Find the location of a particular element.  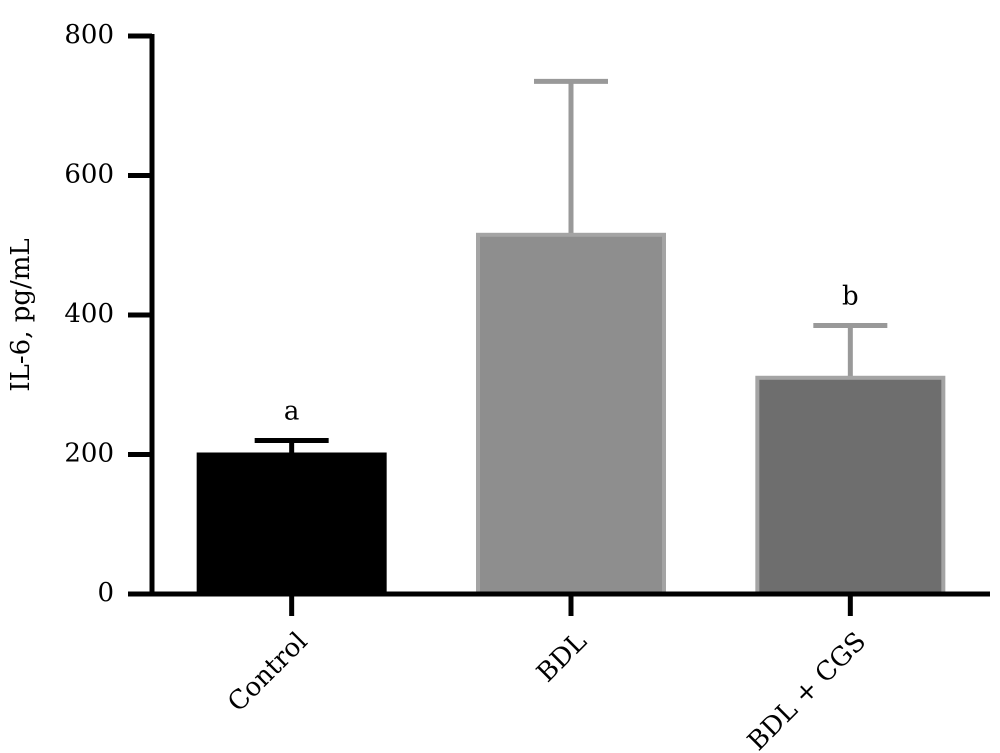

y-axis-label: IL-6, pg/mL is located at coordinates (21, 314).